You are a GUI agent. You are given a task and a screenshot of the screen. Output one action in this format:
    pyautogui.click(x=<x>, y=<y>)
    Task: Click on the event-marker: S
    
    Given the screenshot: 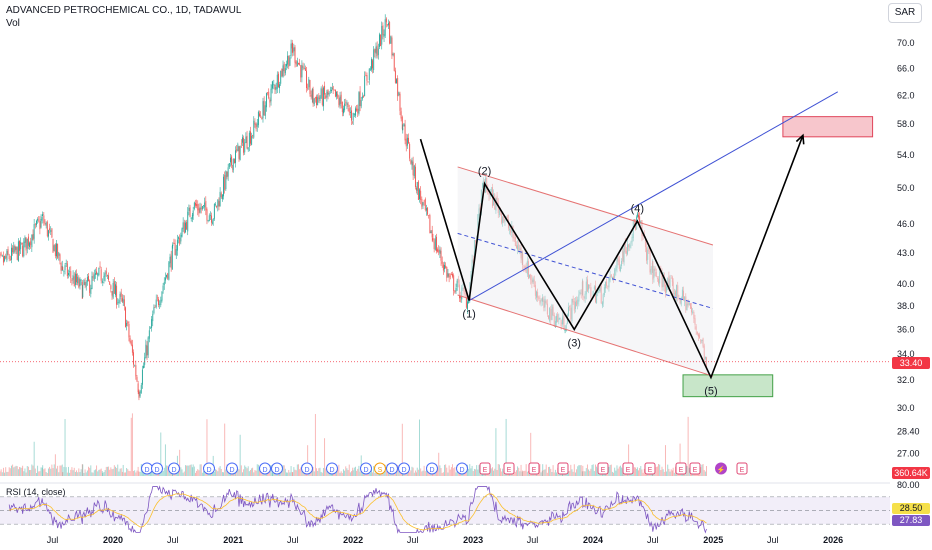 What is the action you would take?
    pyautogui.click(x=380, y=468)
    